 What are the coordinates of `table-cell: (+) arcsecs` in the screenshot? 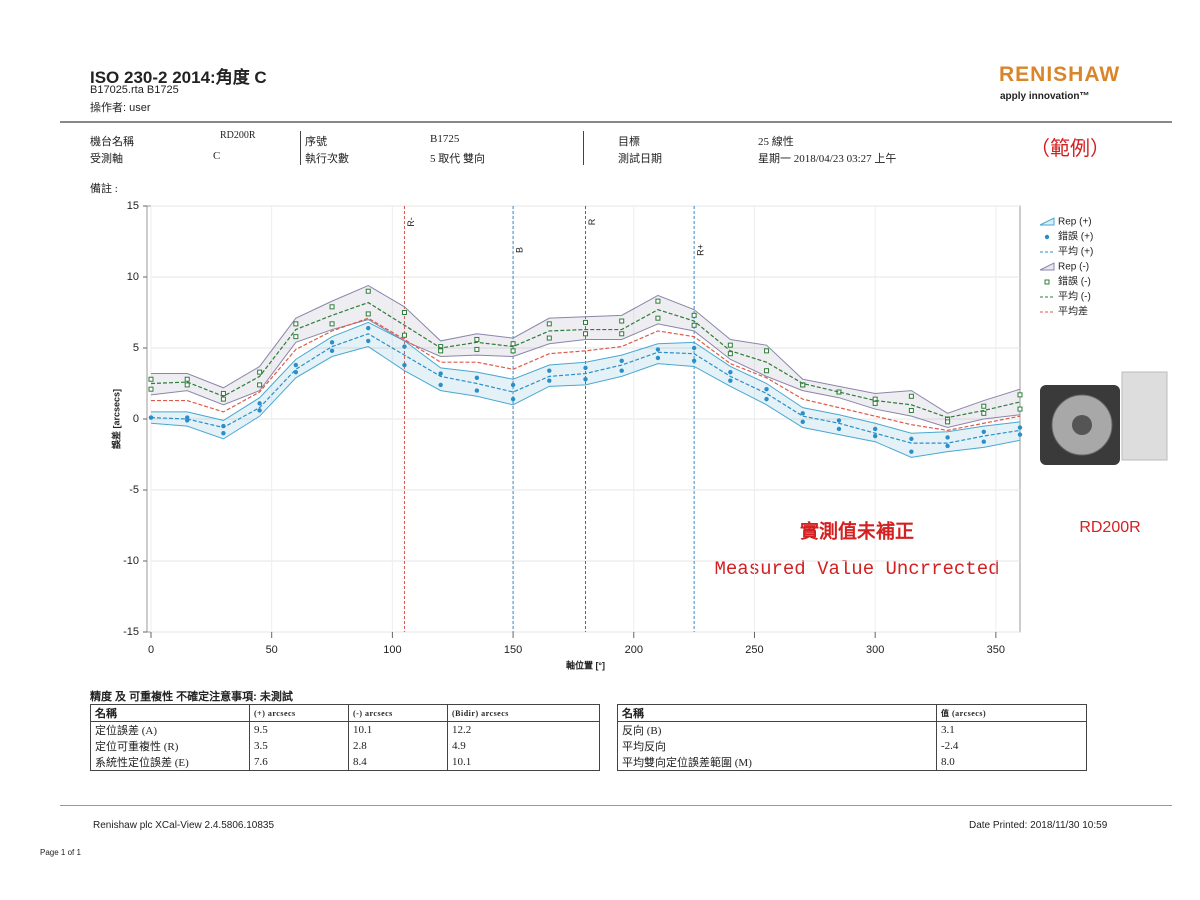 It's located at (299, 713).